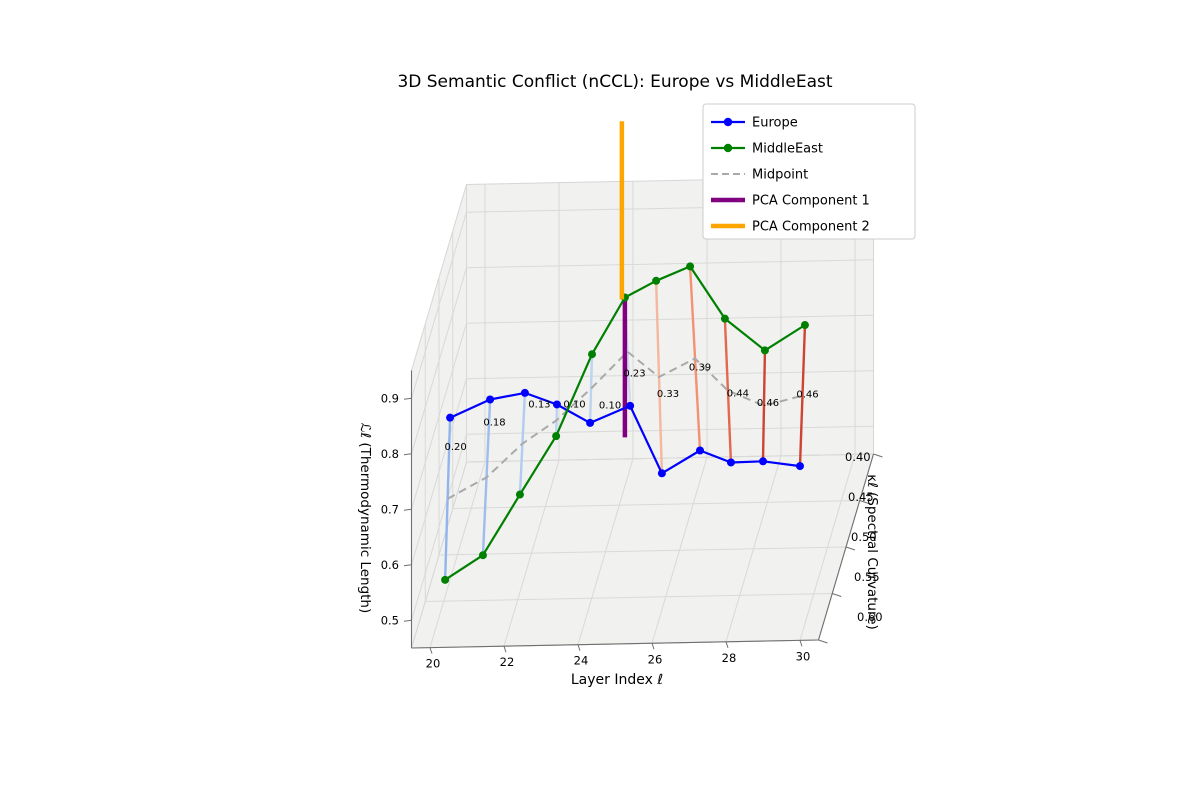  What do you see at coordinates (365, 518) in the screenshot?
I see `z-axis-label: ℒℓ (Thermodynamic Length)` at bounding box center [365, 518].